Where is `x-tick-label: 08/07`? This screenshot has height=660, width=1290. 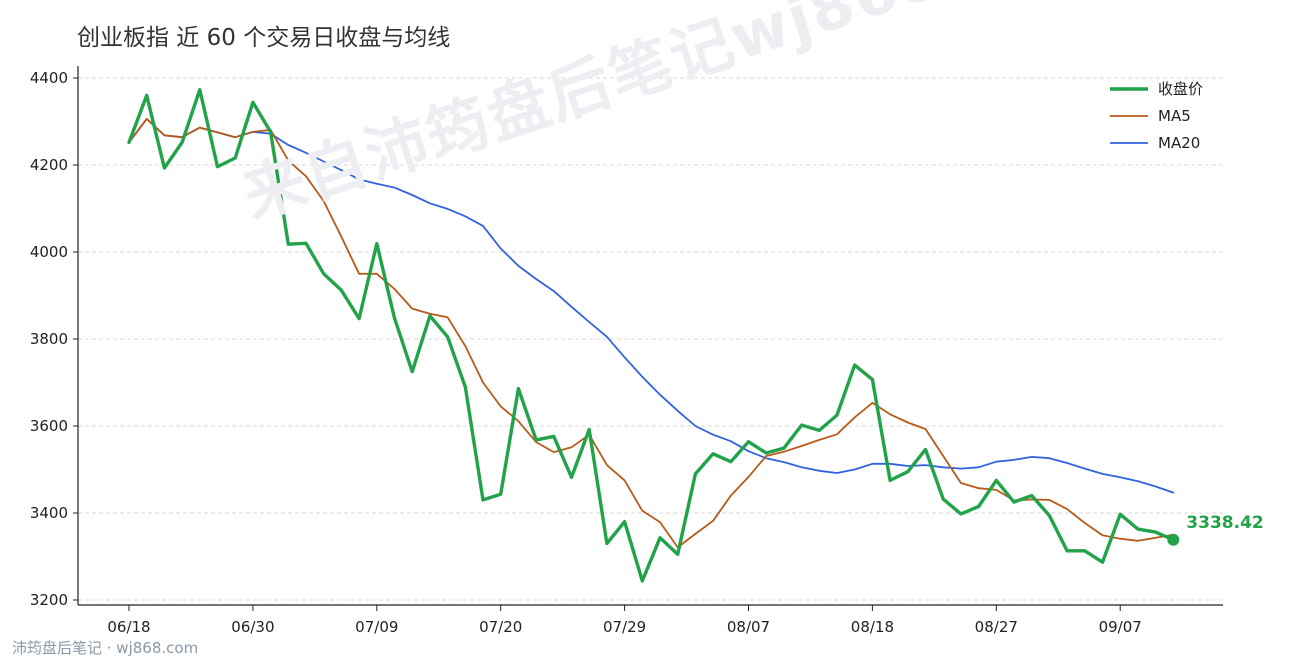
x-tick-label: 08/07 is located at coordinates (748, 627).